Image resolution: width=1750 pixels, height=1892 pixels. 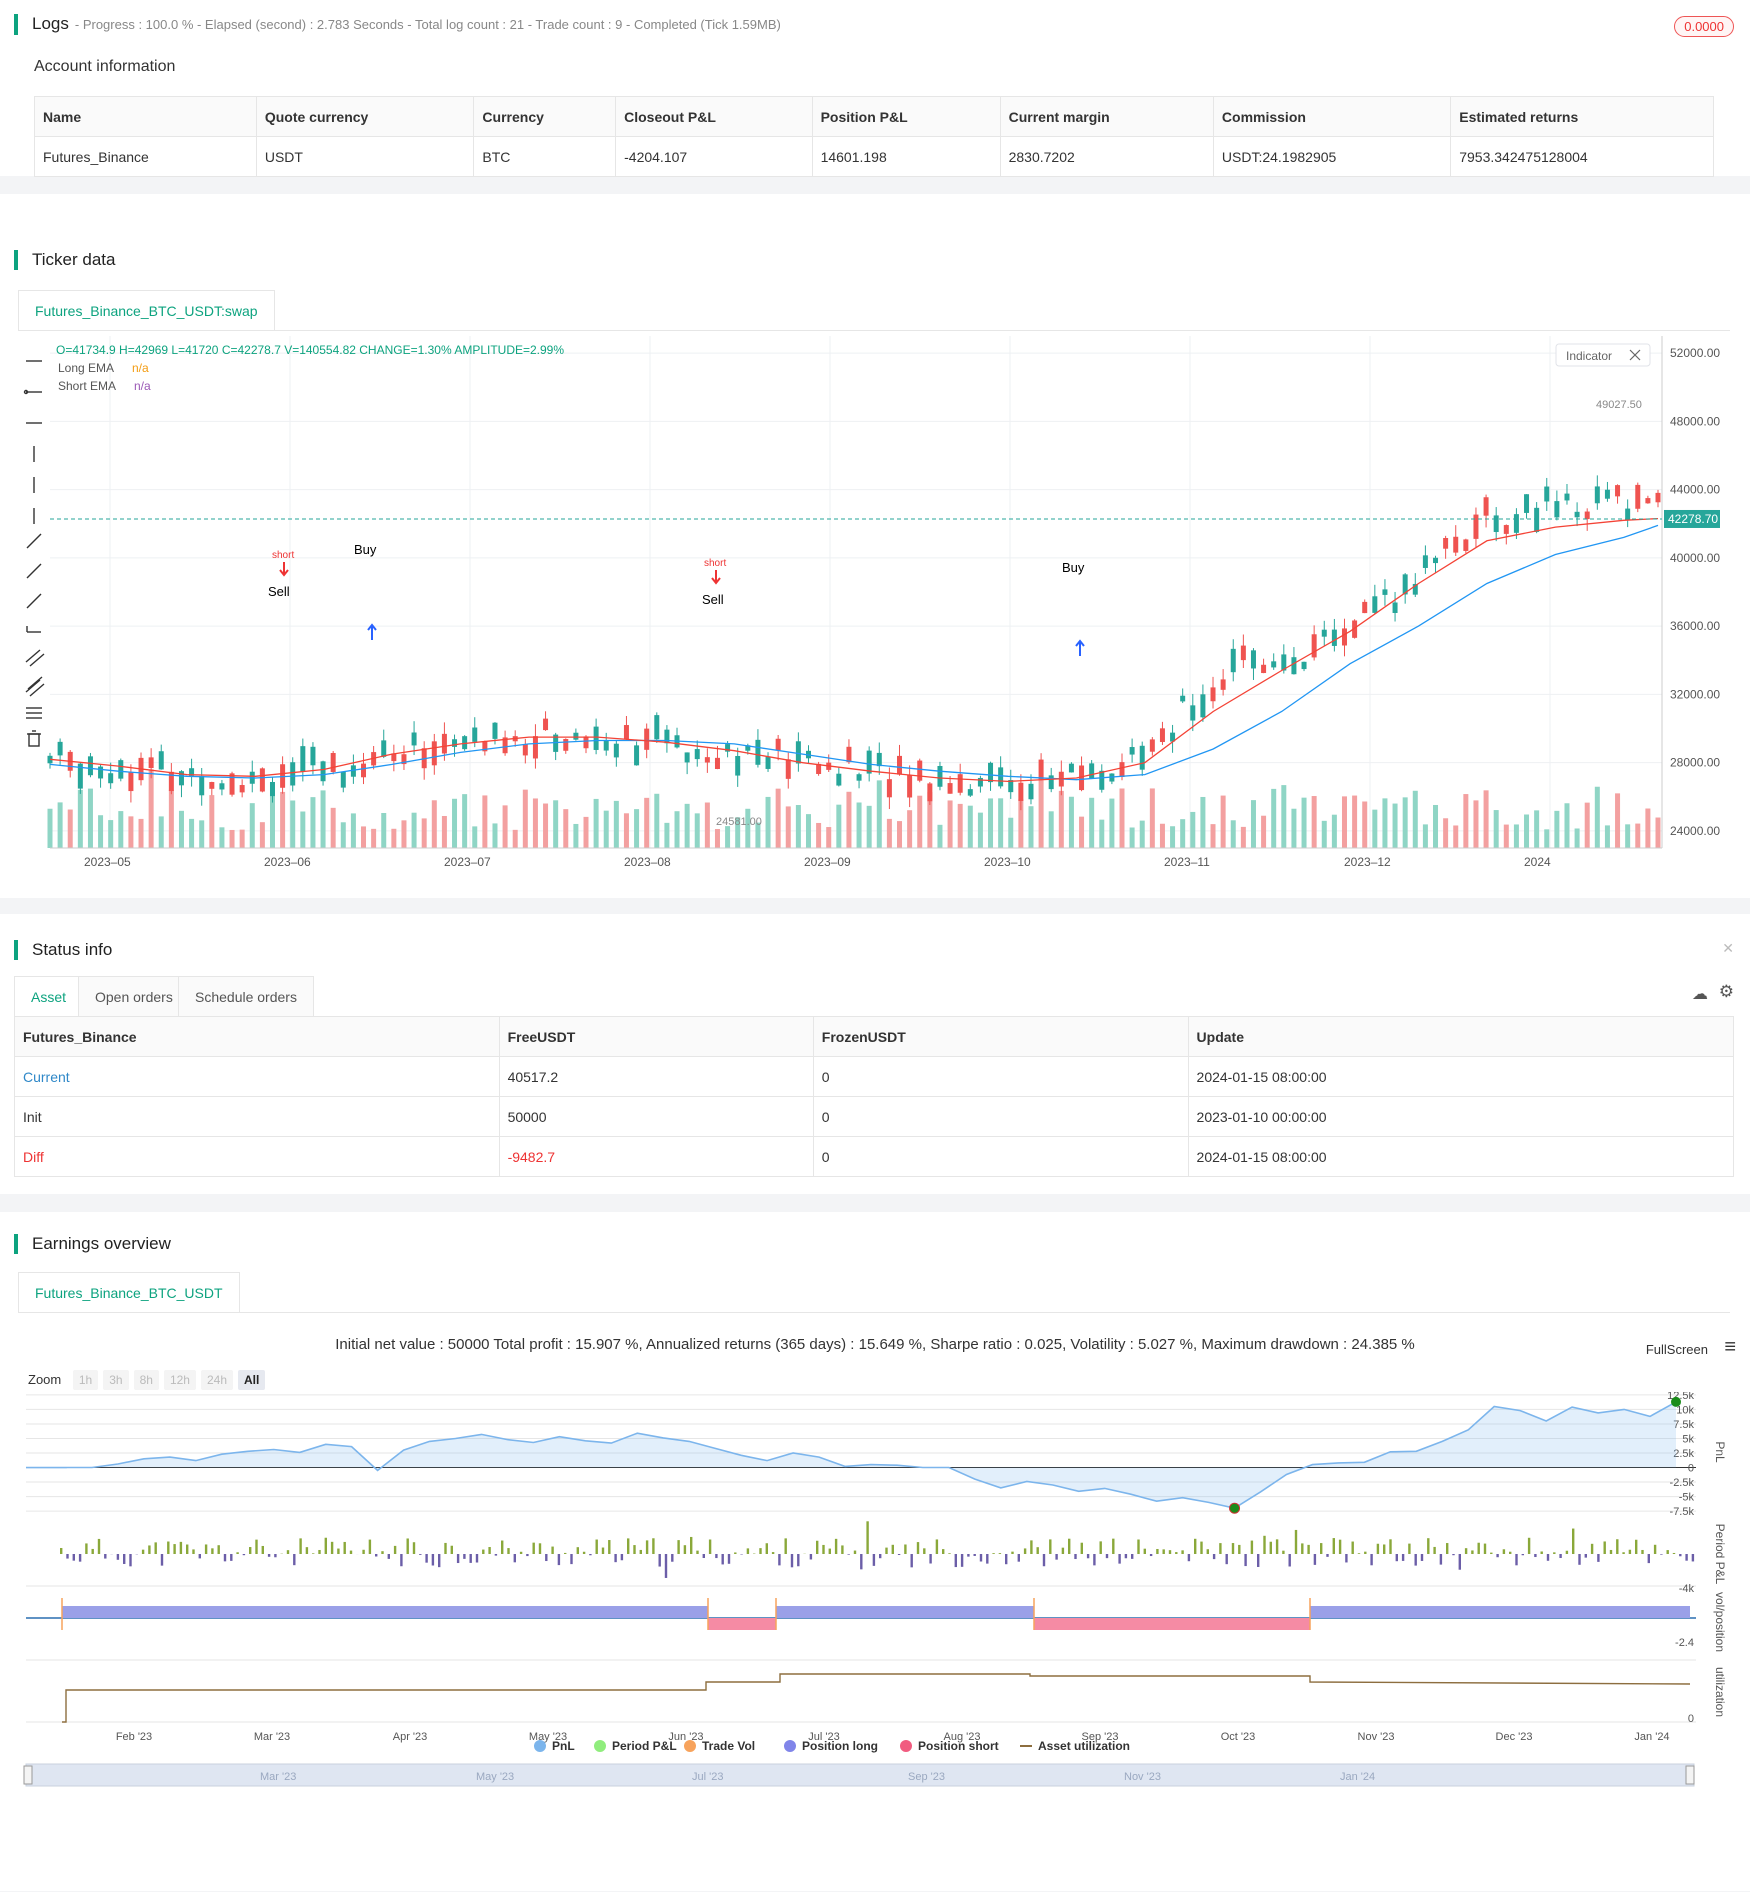 What do you see at coordinates (104, 386) in the screenshot?
I see `legend-short-ema: Short EMA n/a` at bounding box center [104, 386].